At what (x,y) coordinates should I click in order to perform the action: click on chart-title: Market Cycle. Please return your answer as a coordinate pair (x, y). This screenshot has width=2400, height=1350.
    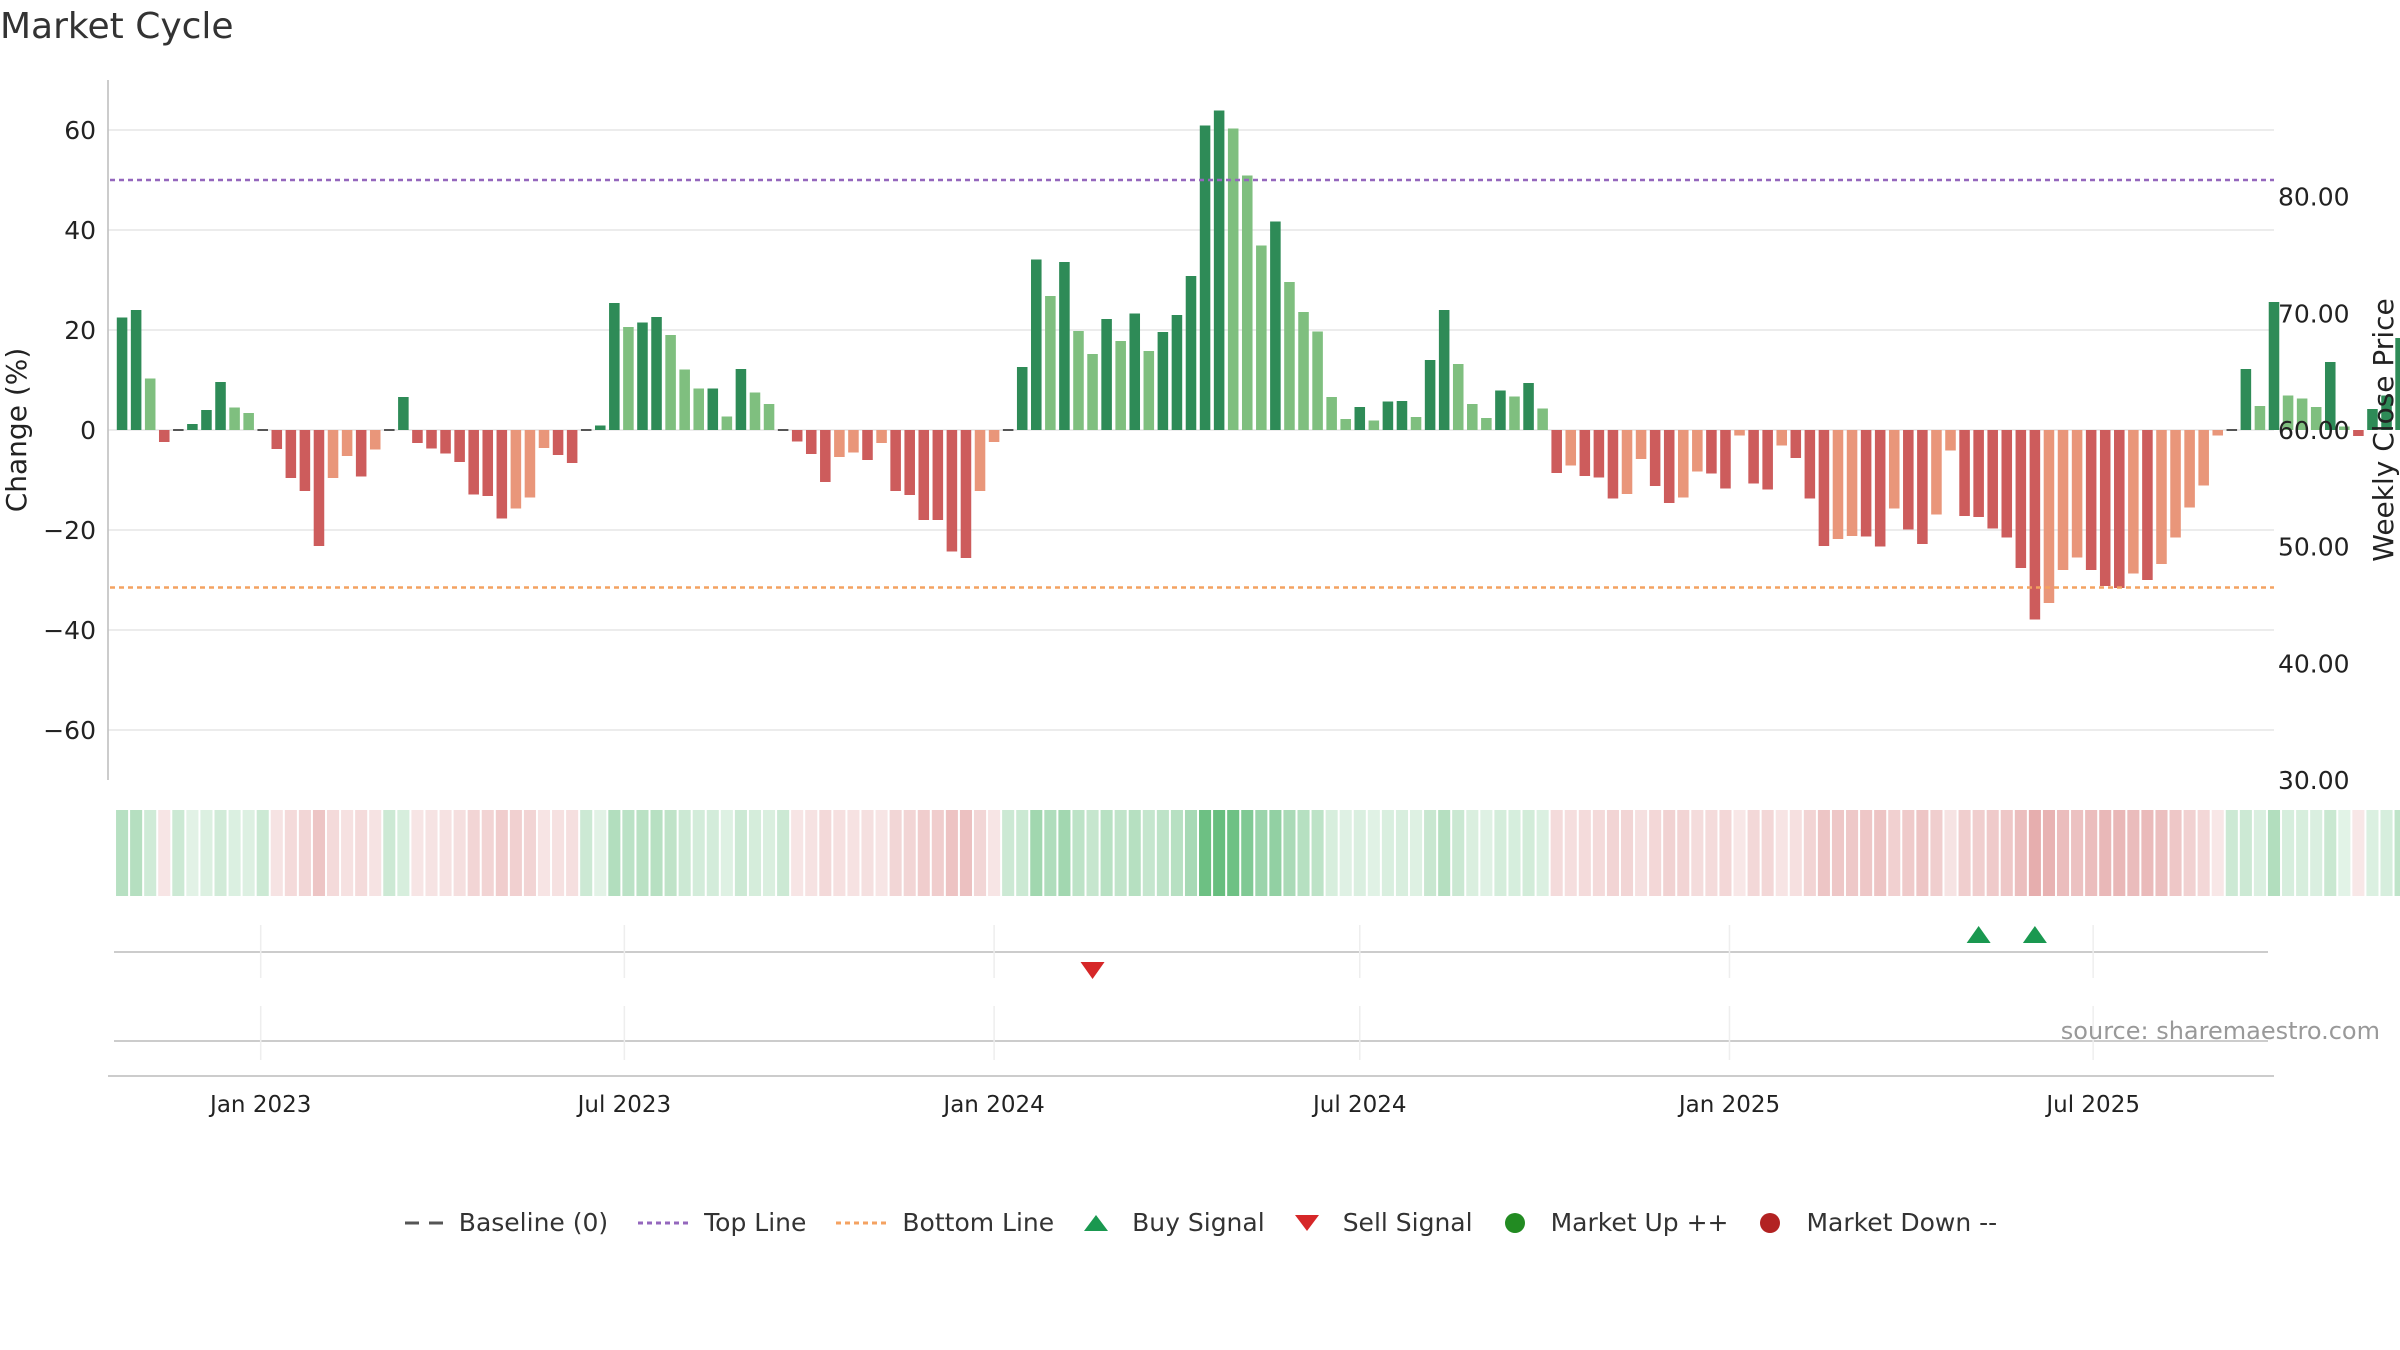
    Looking at the image, I should click on (117, 26).